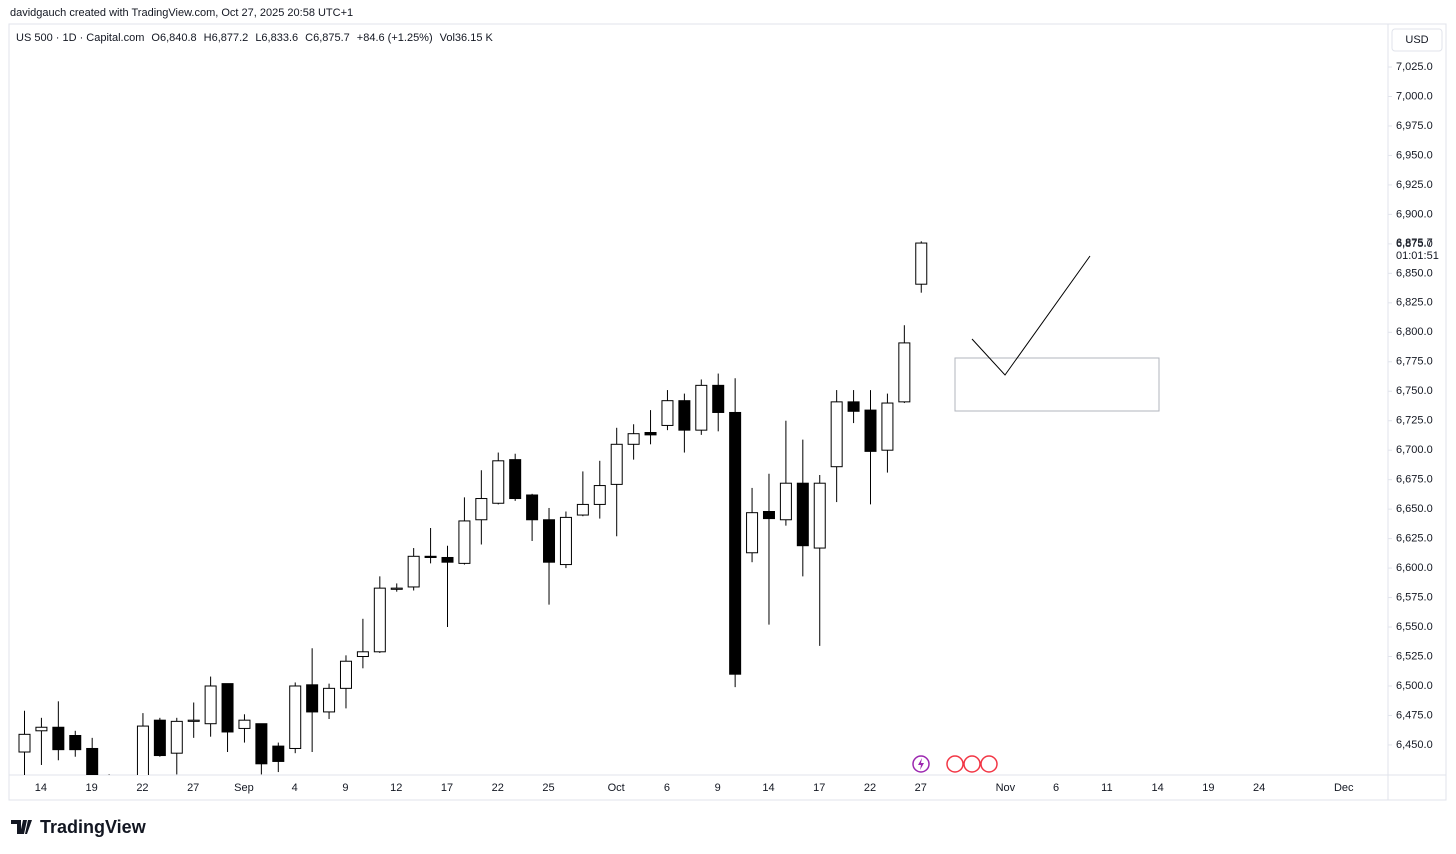 The width and height of the screenshot is (1456, 854). I want to click on y-tick-label: 6,675.0, so click(1414, 480).